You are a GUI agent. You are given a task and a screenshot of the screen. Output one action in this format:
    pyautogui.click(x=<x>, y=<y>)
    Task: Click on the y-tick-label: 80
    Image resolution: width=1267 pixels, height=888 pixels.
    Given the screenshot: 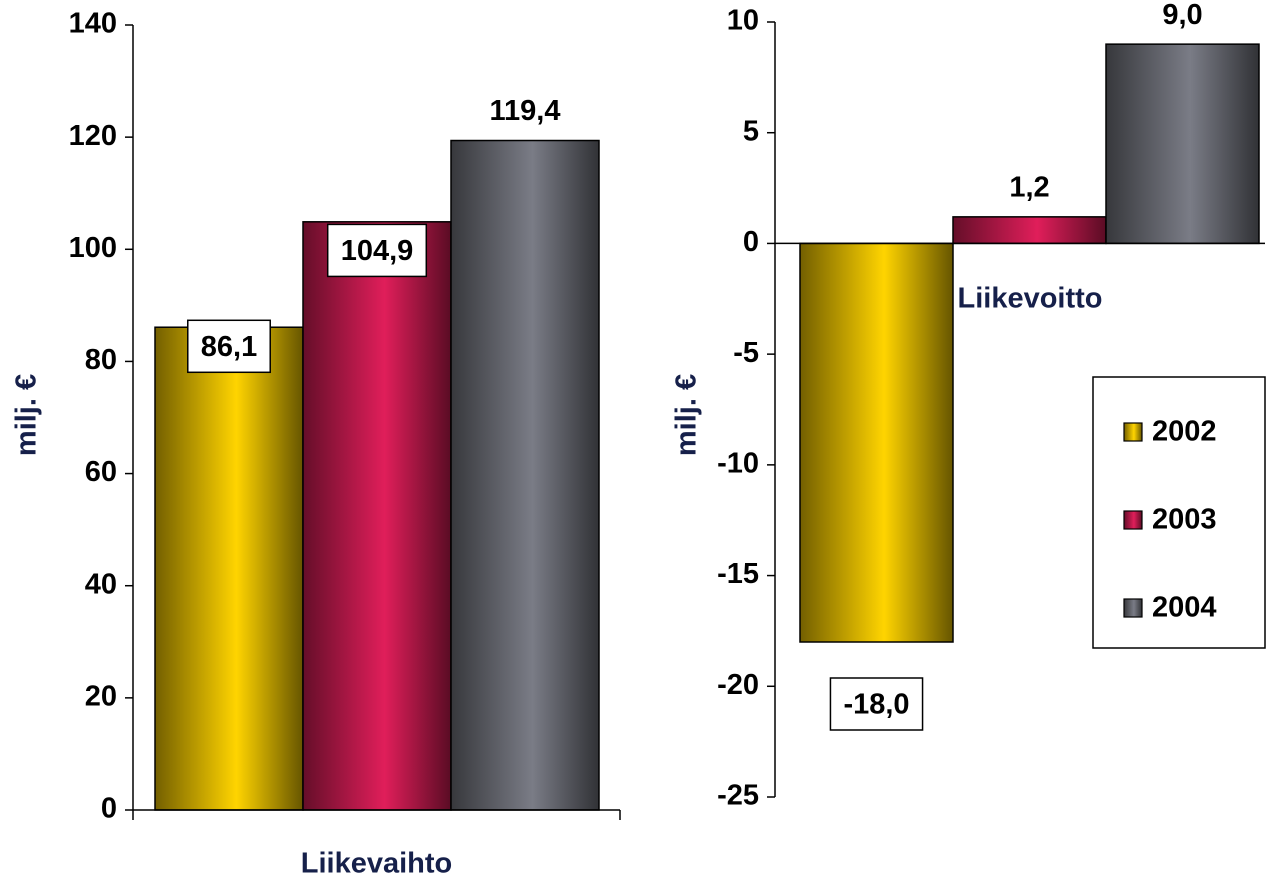 What is the action you would take?
    pyautogui.click(x=101, y=360)
    